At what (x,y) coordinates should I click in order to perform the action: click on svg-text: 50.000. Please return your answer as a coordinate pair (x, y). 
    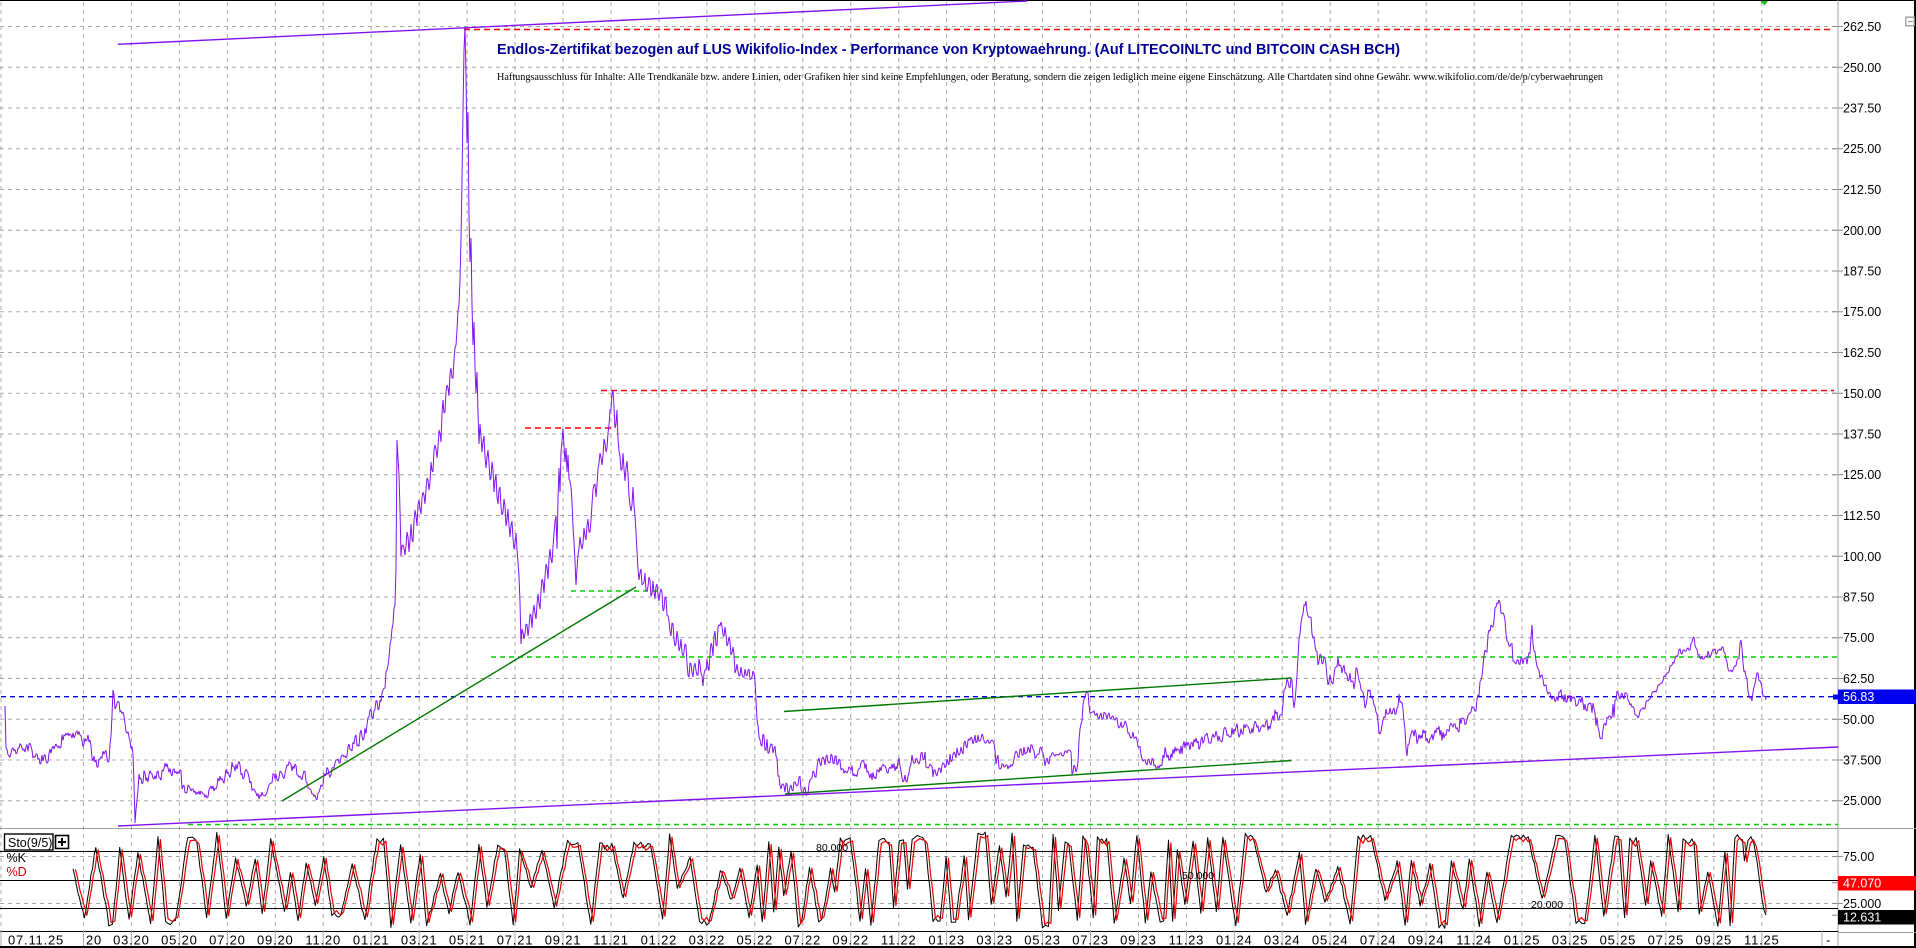
    Looking at the image, I should click on (1198, 876).